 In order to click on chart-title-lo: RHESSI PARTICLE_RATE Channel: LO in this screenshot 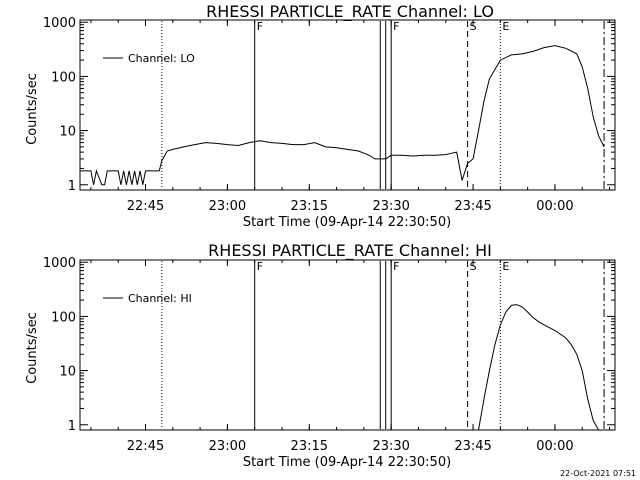, I will do `click(350, 12)`.